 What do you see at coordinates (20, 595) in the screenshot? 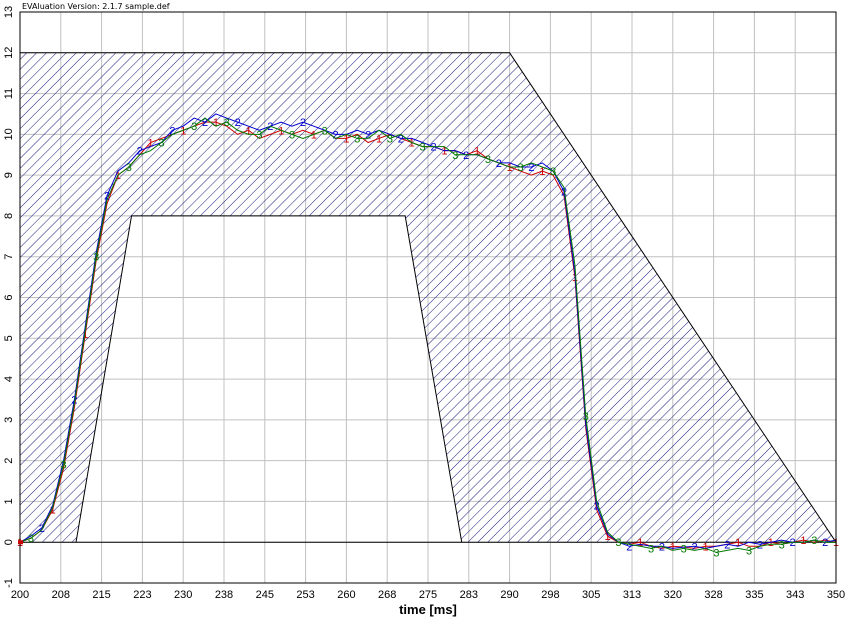
I see `x-tick-label: 200` at bounding box center [20, 595].